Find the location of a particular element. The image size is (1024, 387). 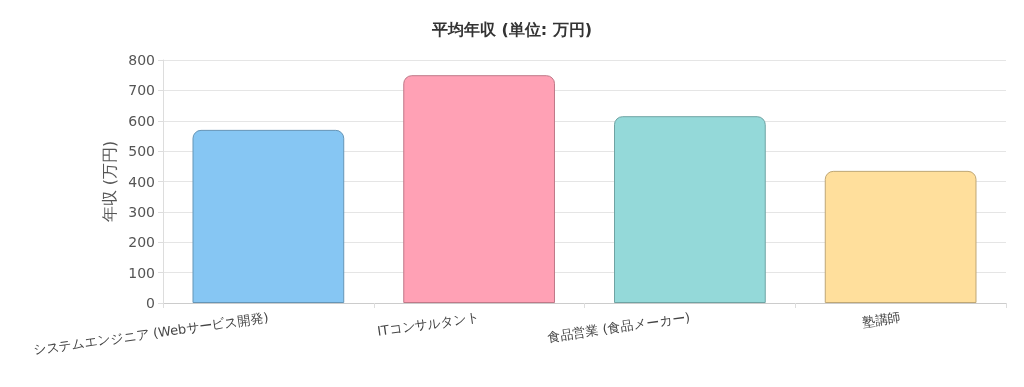

y-tick-label: 300 is located at coordinates (141, 211).